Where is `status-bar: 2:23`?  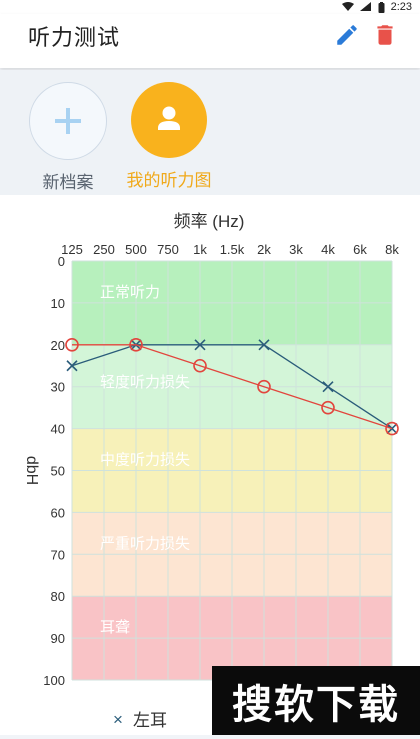 status-bar: 2:23 is located at coordinates (210, 7).